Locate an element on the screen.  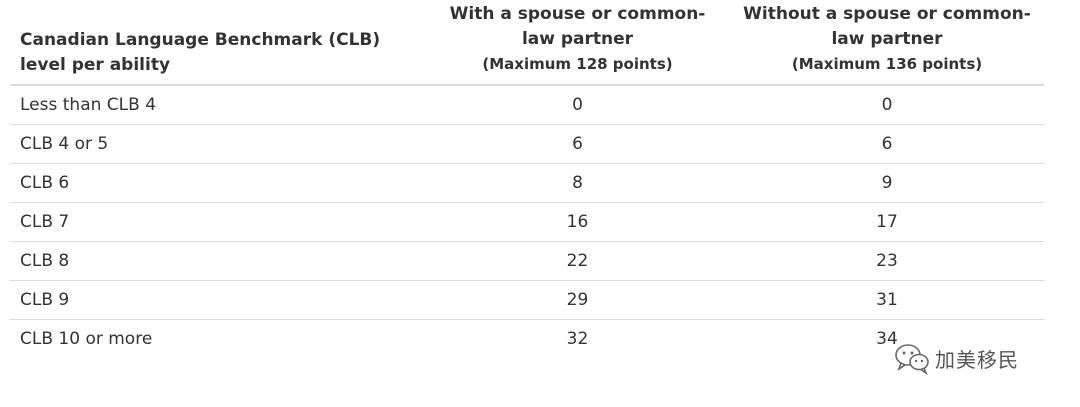
header-with-spouse-title: With a spouse or common-law partner is located at coordinates (577, 26).